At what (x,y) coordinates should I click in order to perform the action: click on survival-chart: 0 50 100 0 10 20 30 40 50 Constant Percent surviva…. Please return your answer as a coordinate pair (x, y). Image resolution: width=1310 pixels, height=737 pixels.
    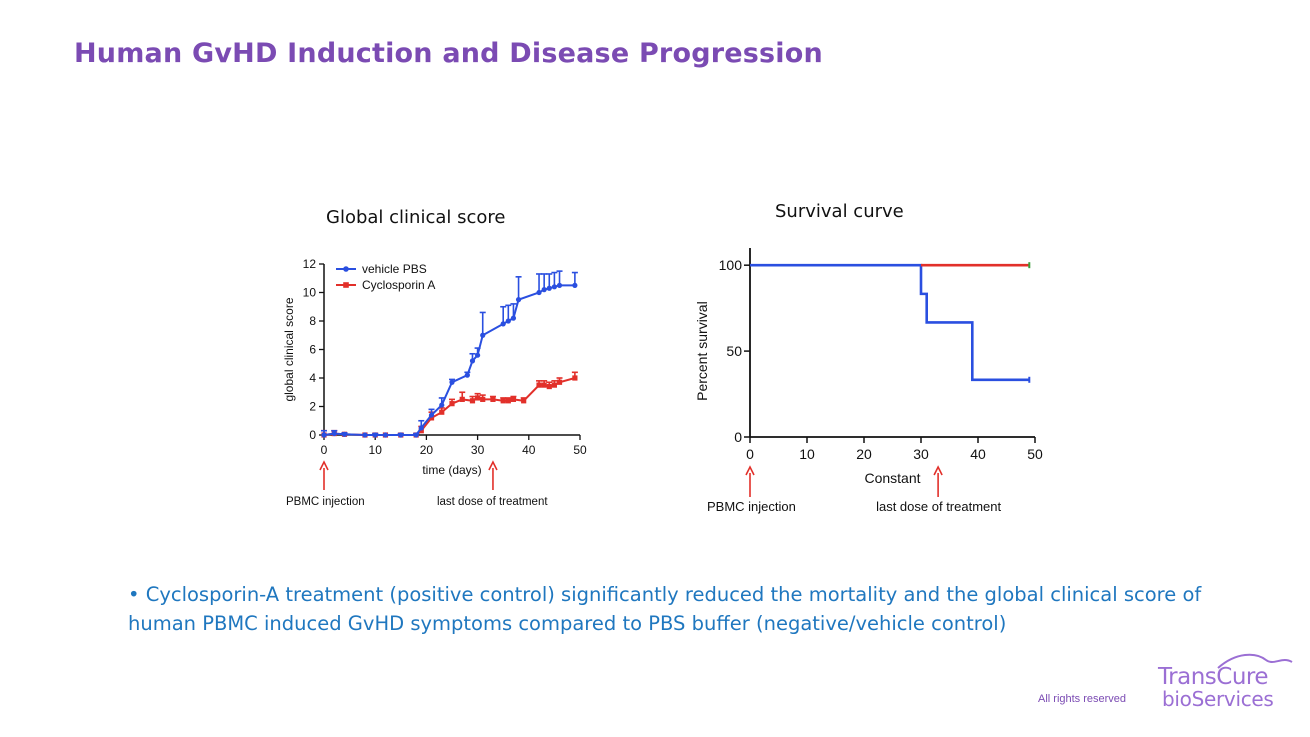
    Looking at the image, I should click on (868, 381).